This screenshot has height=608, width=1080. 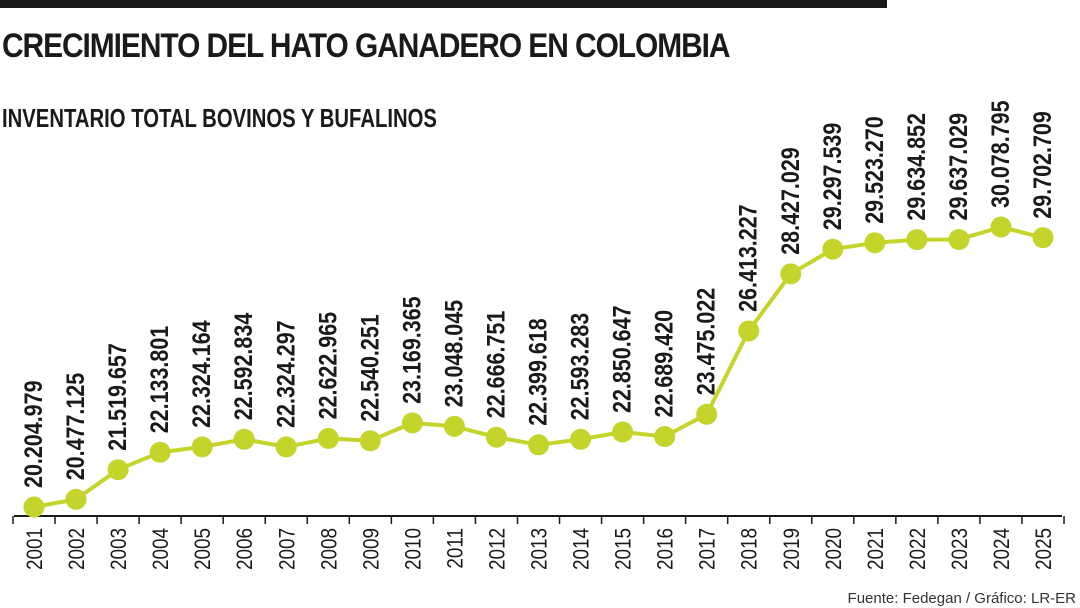 I want to click on x-tick-label: 2010, so click(x=413, y=549).